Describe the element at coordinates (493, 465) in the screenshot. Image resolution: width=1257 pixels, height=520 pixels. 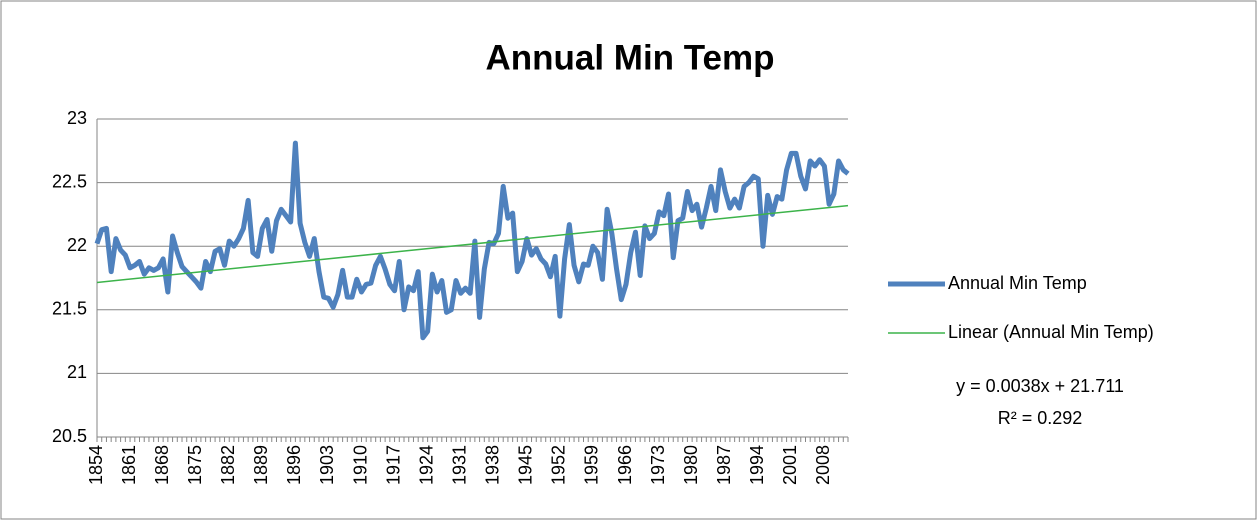
I see `x-tick-label: 1938` at that location.